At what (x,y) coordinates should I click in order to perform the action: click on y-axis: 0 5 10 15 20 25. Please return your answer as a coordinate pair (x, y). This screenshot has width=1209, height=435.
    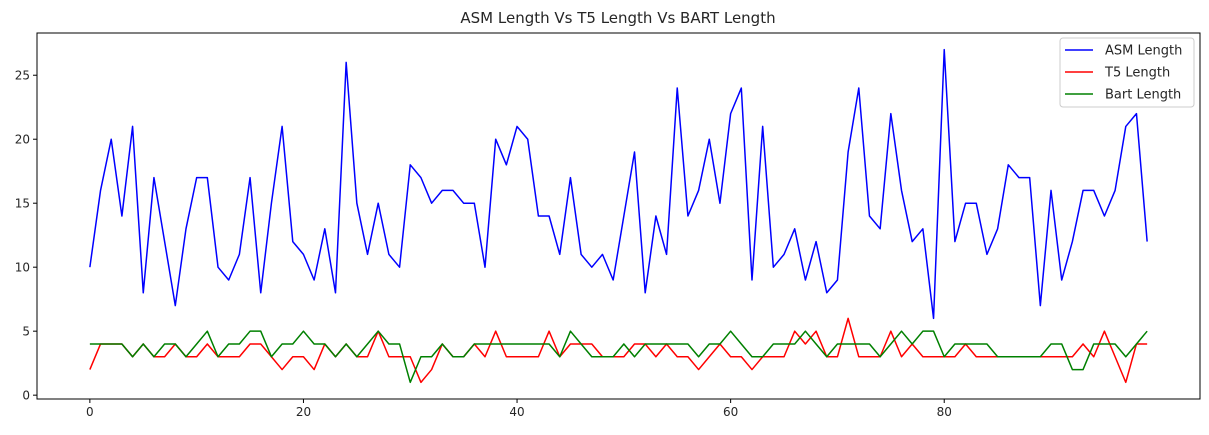
    Looking at the image, I should click on (26, 236).